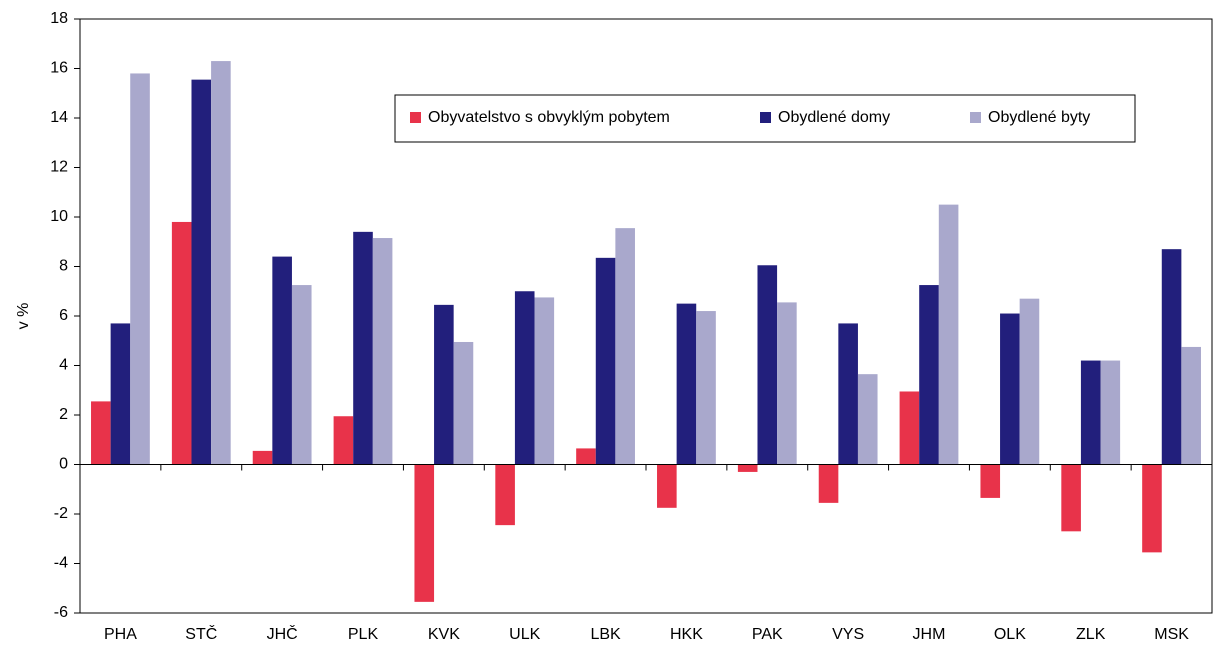 This screenshot has width=1222, height=653. What do you see at coordinates (63, 315) in the screenshot?
I see `y-tick-label: 6` at bounding box center [63, 315].